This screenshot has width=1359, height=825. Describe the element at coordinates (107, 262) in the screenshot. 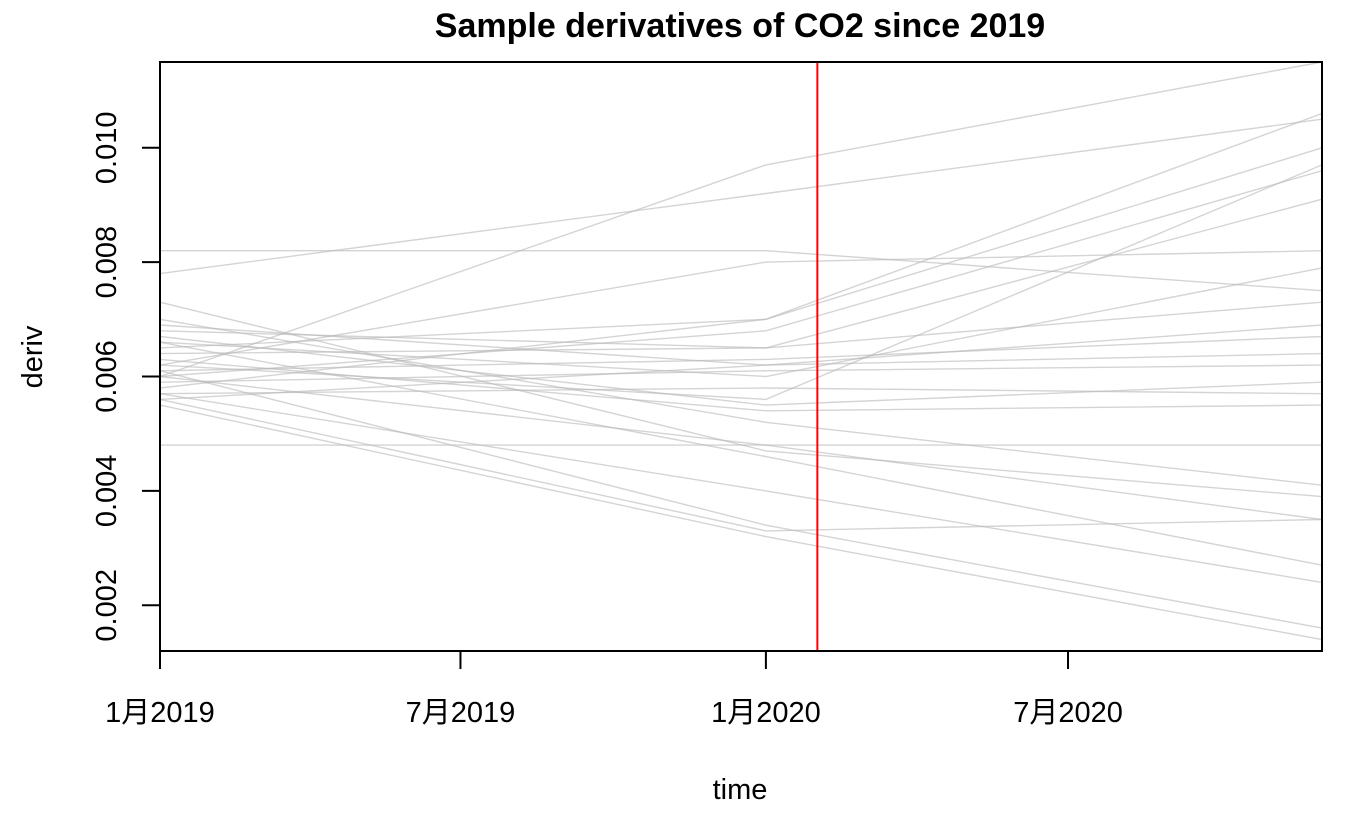

I see `y-tick-label-4: 0.008` at that location.